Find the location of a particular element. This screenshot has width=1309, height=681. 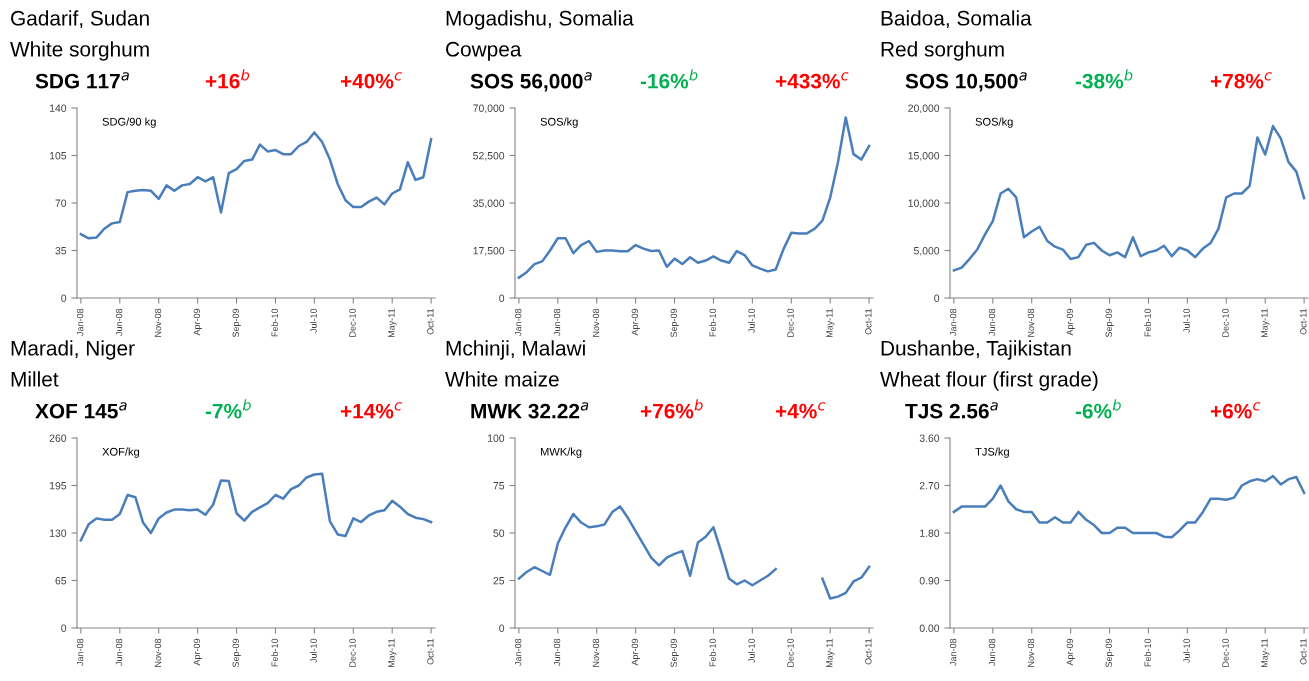

y-tick-label: 65 is located at coordinates (61, 581).